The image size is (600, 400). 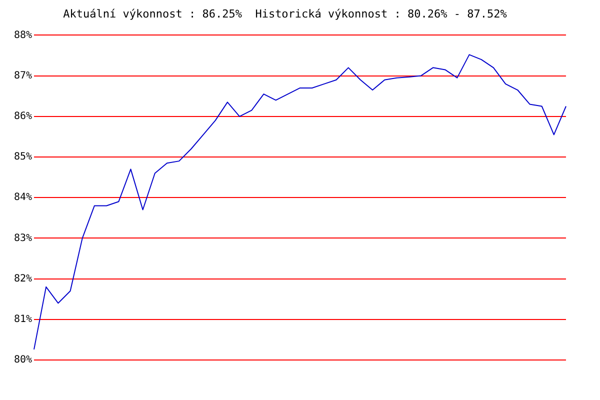 What do you see at coordinates (23, 157) in the screenshot?
I see `y-tick-label: 85%` at bounding box center [23, 157].